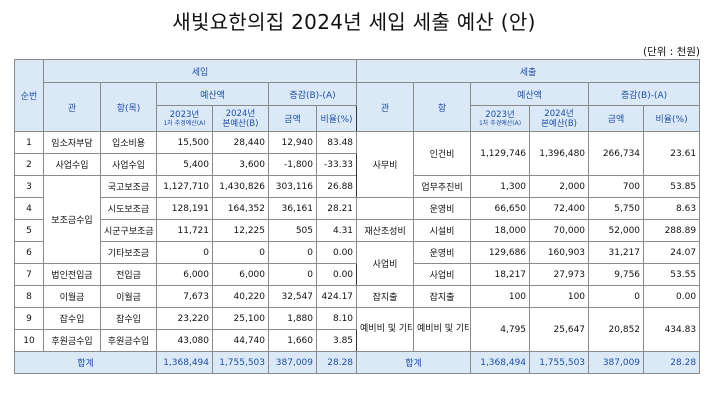 The width and height of the screenshot is (708, 412). Describe the element at coordinates (292, 230) in the screenshot. I see `rev-amount-cell: 505` at that location.